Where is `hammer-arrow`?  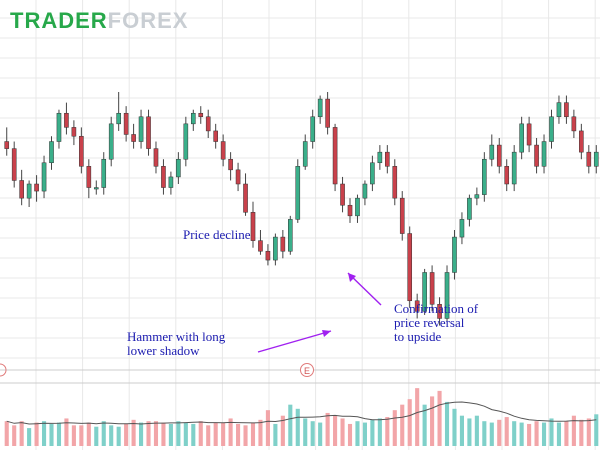
hammer-arrow is located at coordinates (294, 341).